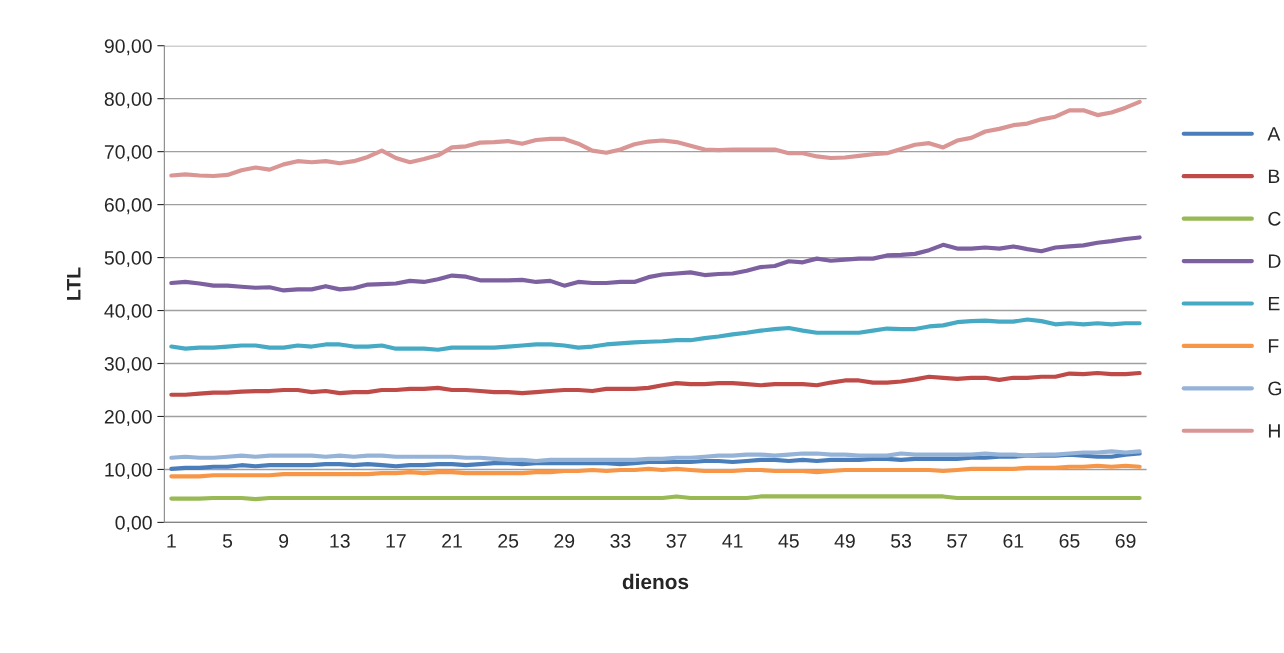 The width and height of the screenshot is (1284, 653). What do you see at coordinates (128, 153) in the screenshot?
I see `y-tick-label: 70,00` at bounding box center [128, 153].